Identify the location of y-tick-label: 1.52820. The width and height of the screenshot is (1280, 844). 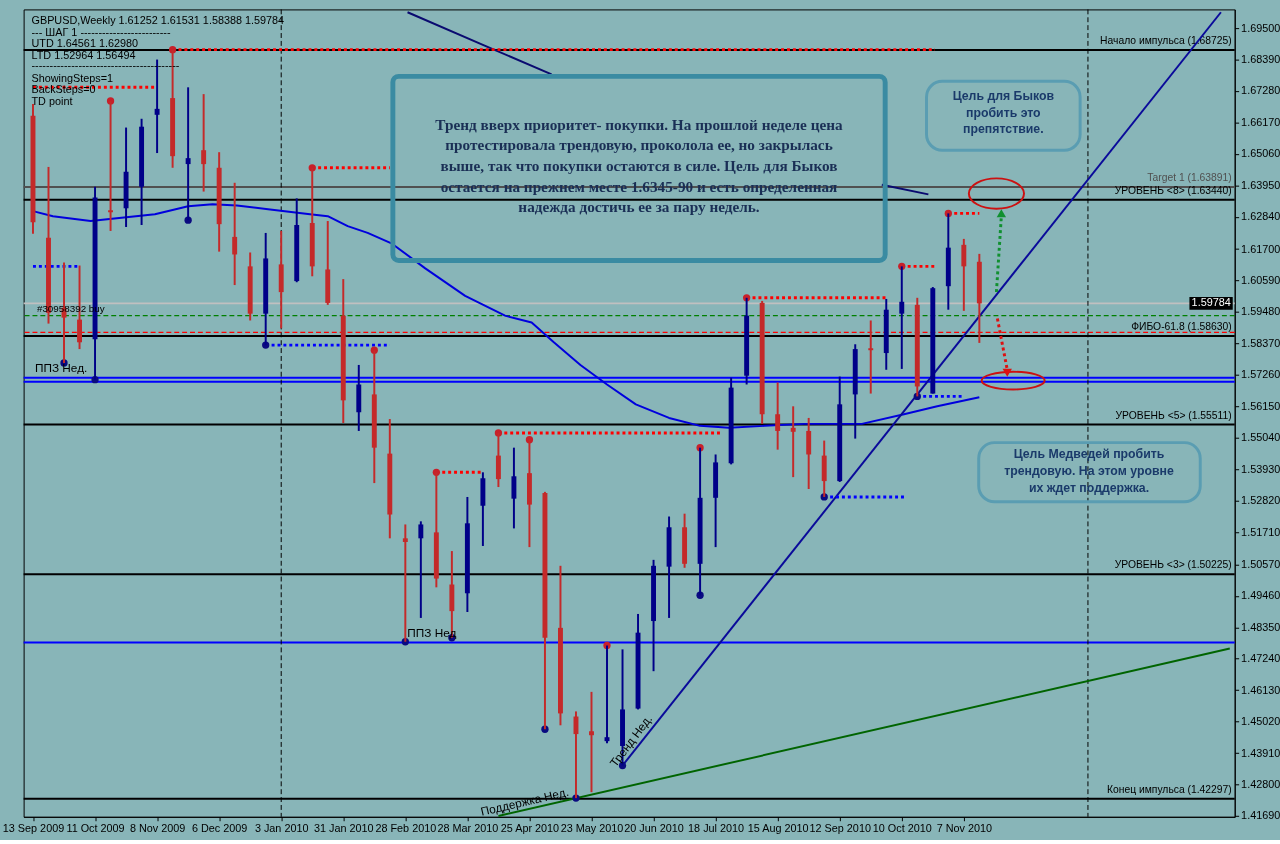
(1260, 500).